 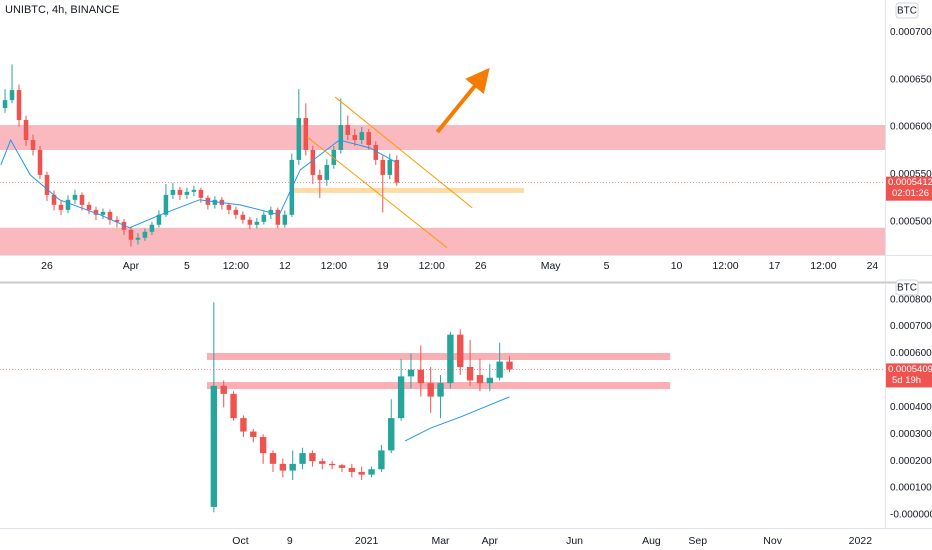 What do you see at coordinates (911, 127) in the screenshot?
I see `y-tick-label: 0.00060000` at bounding box center [911, 127].